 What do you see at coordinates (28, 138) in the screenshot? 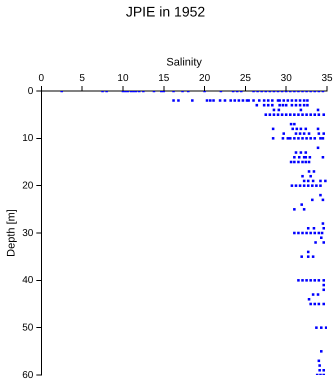
I see `y-tick-label: 10` at bounding box center [28, 138].